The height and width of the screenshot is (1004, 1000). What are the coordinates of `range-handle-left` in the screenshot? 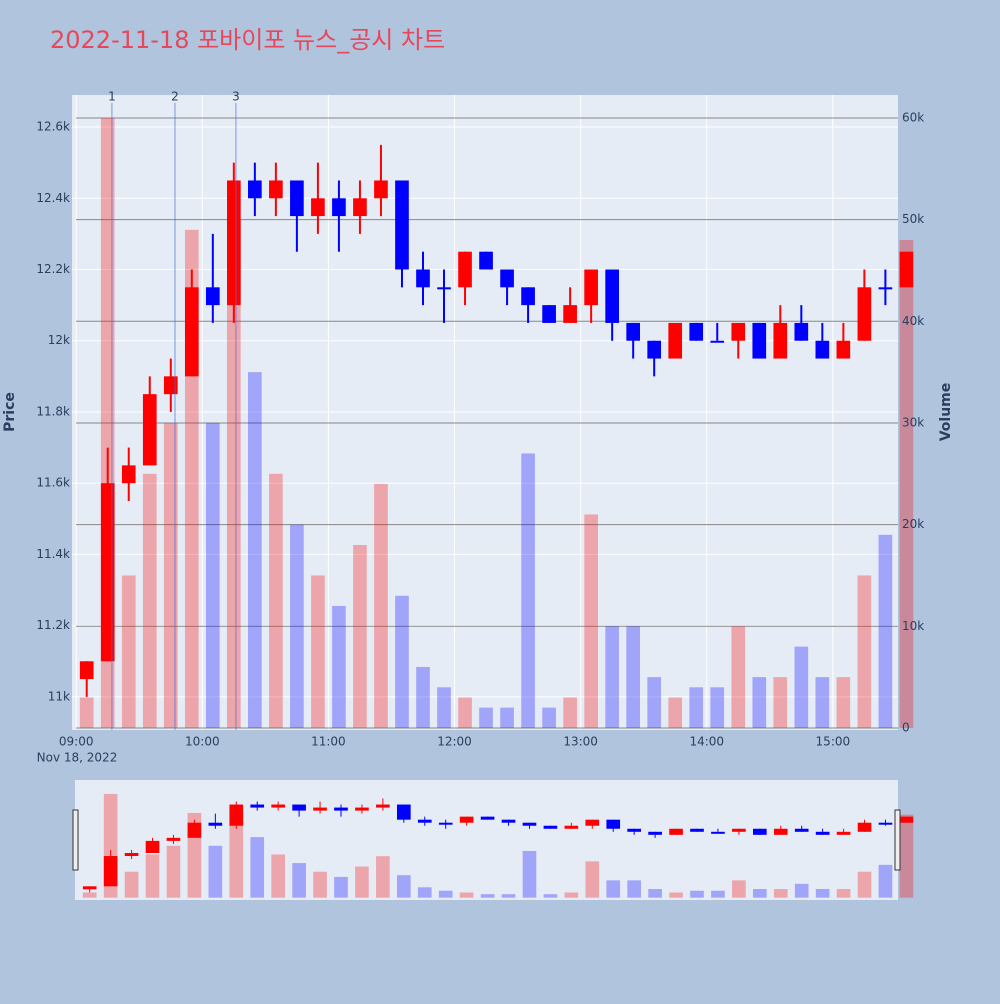 It's located at (75, 840).